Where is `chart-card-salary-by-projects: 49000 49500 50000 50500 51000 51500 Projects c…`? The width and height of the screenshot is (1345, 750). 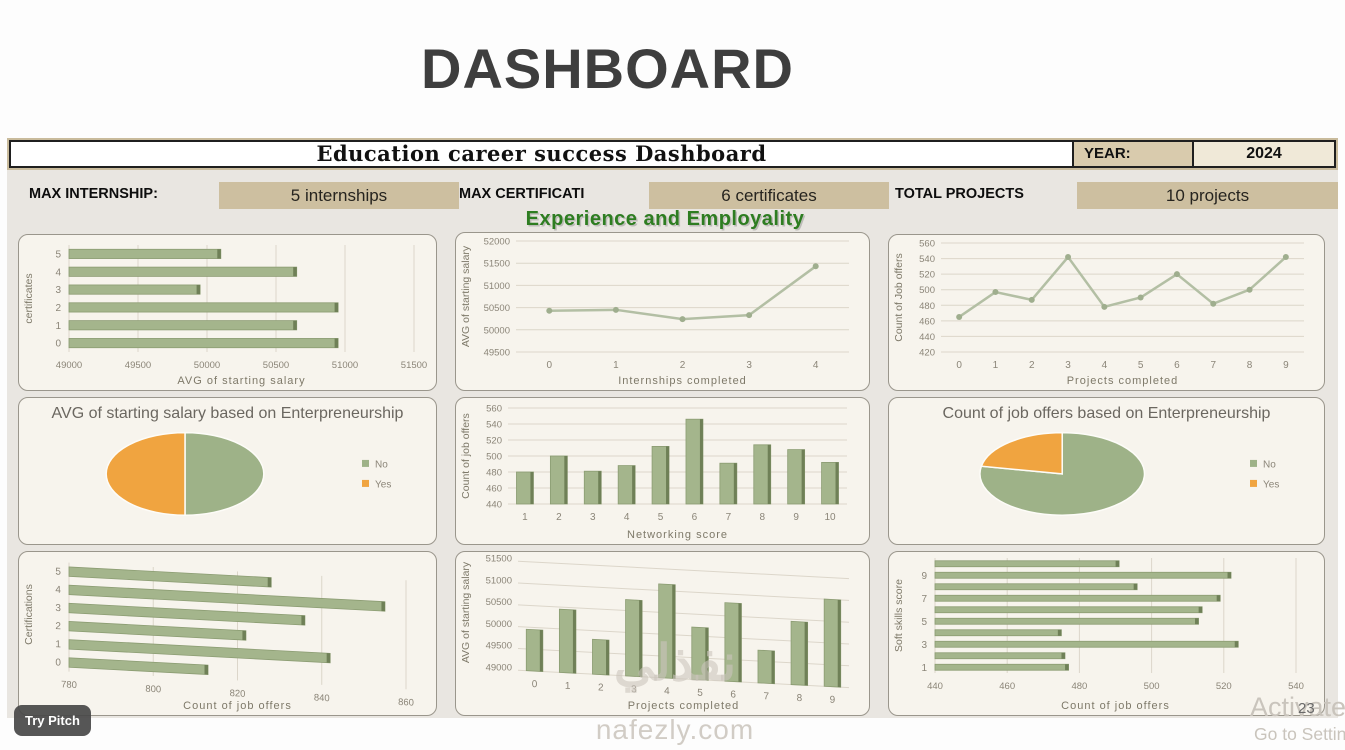
chart-card-salary-by-projects: 49000 49500 50000 50500 51000 51500 Projects c… is located at coordinates (662, 633).